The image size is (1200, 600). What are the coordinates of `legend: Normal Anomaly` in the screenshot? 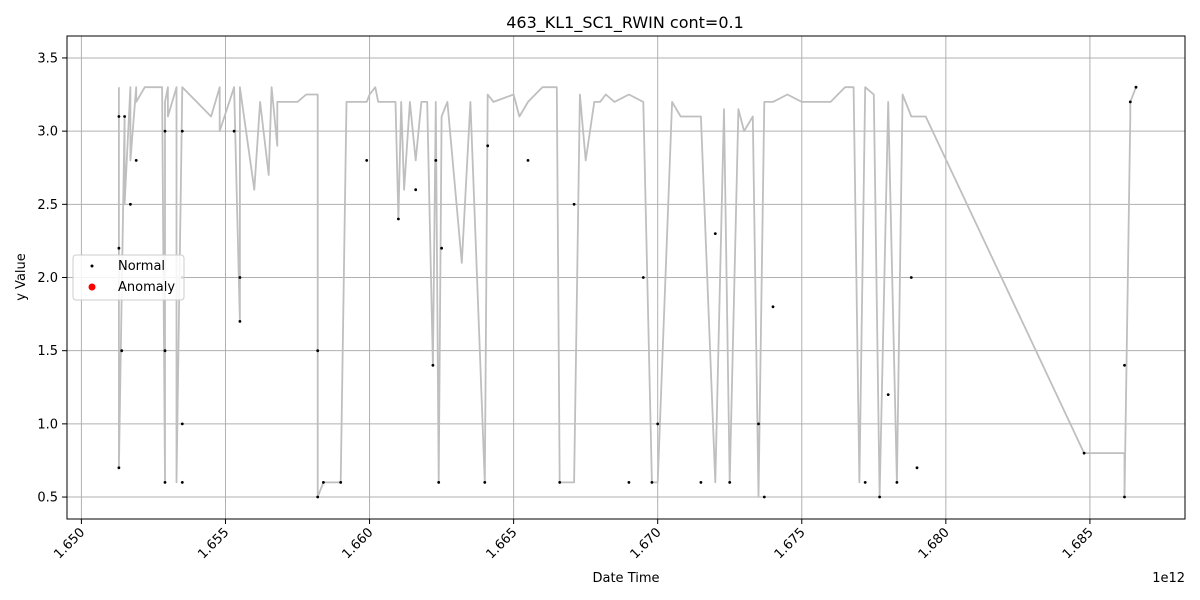 It's located at (128, 277).